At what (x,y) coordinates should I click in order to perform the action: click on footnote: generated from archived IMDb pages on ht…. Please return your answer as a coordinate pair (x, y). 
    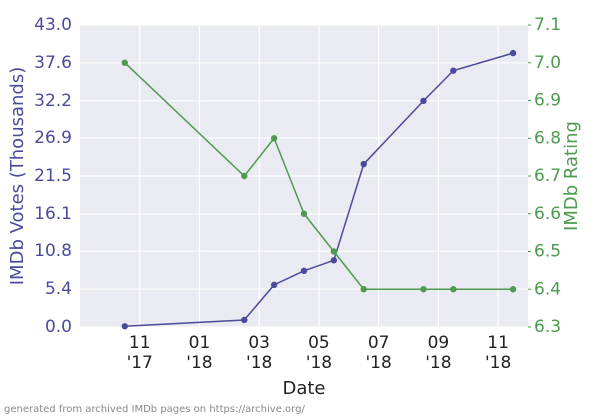
    Looking at the image, I should click on (154, 409).